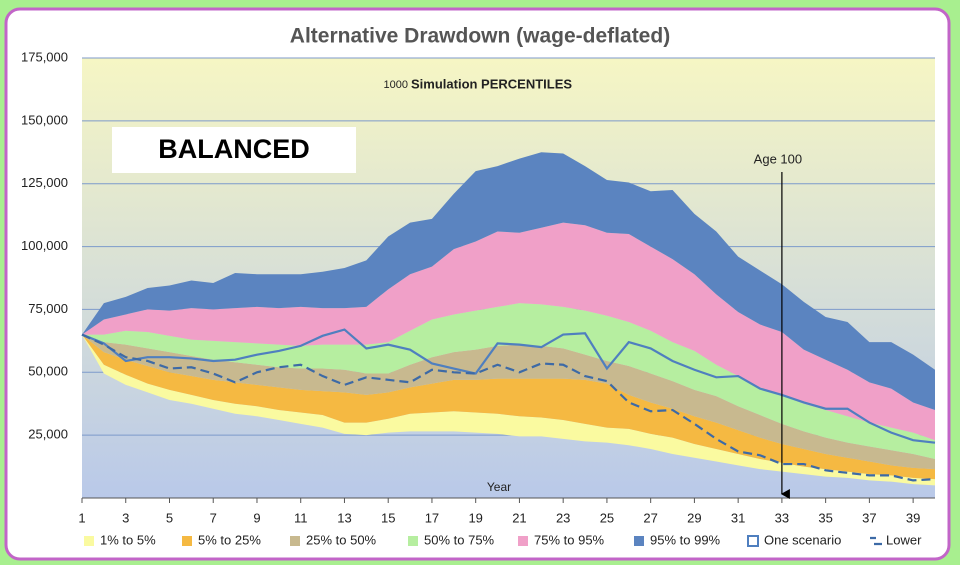  Describe the element at coordinates (685, 539) in the screenshot. I see `legend-label: 95% to 99%` at that location.